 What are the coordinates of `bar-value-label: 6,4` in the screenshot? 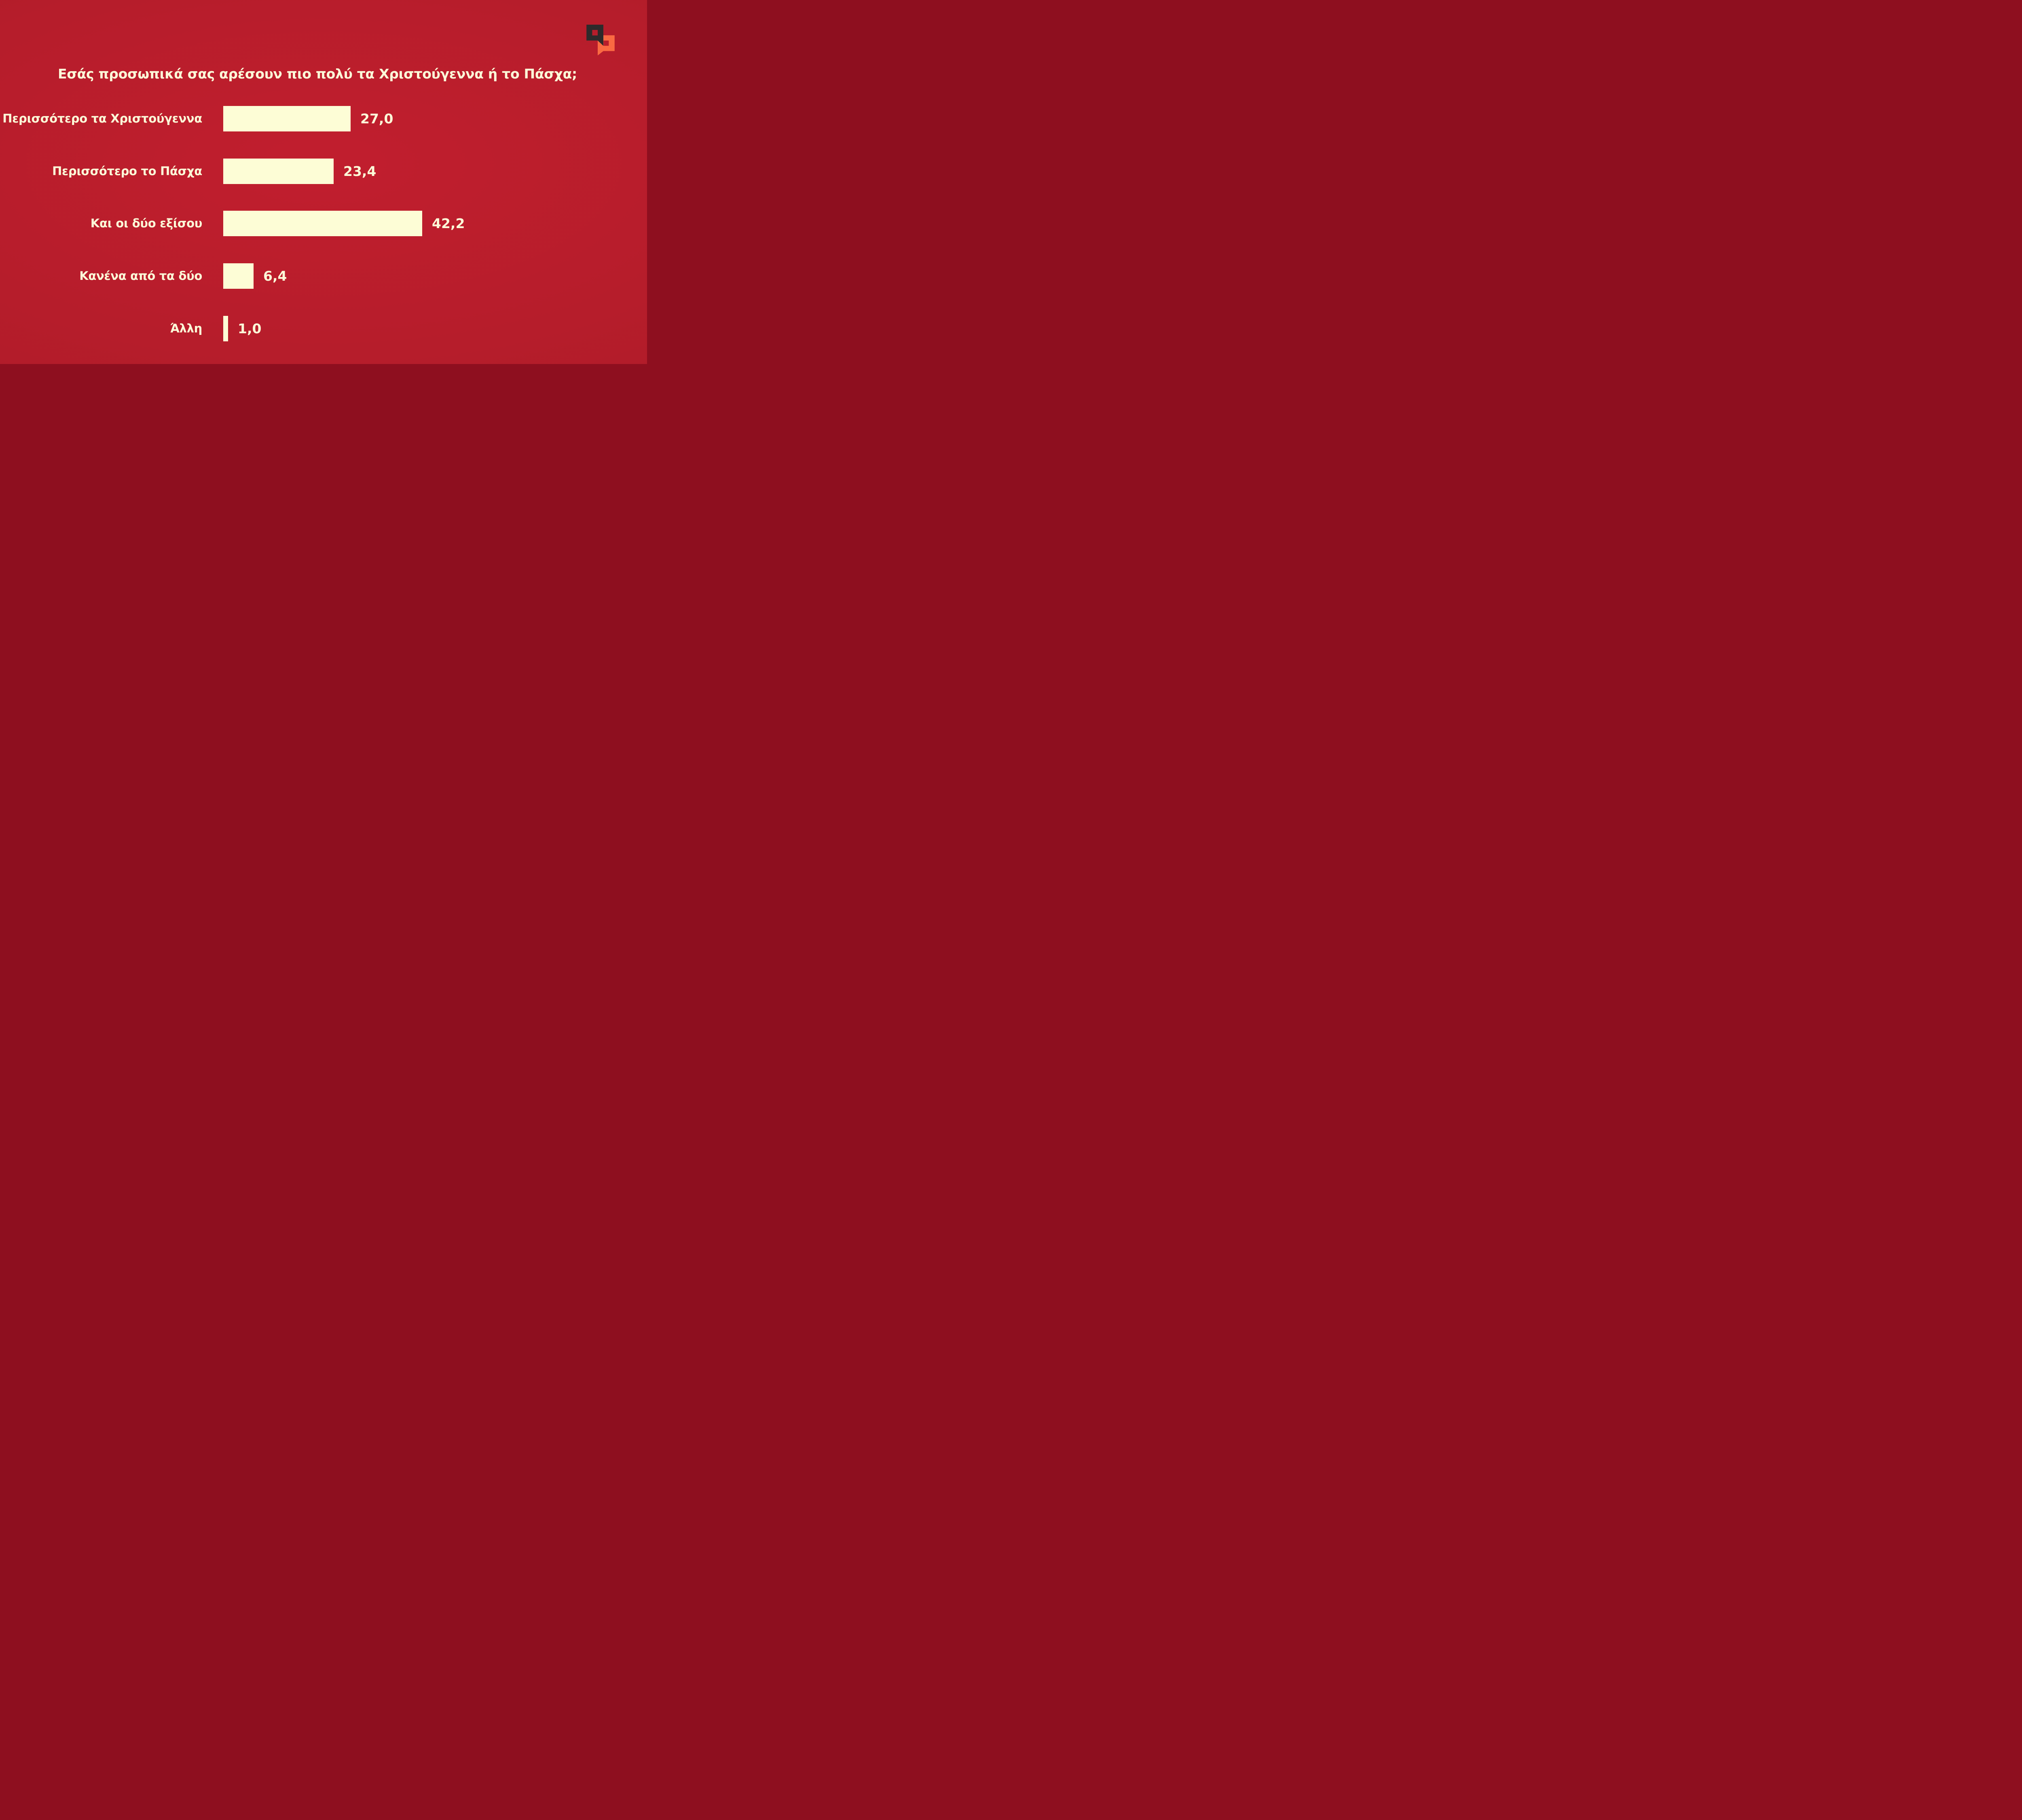 It's located at (275, 276).